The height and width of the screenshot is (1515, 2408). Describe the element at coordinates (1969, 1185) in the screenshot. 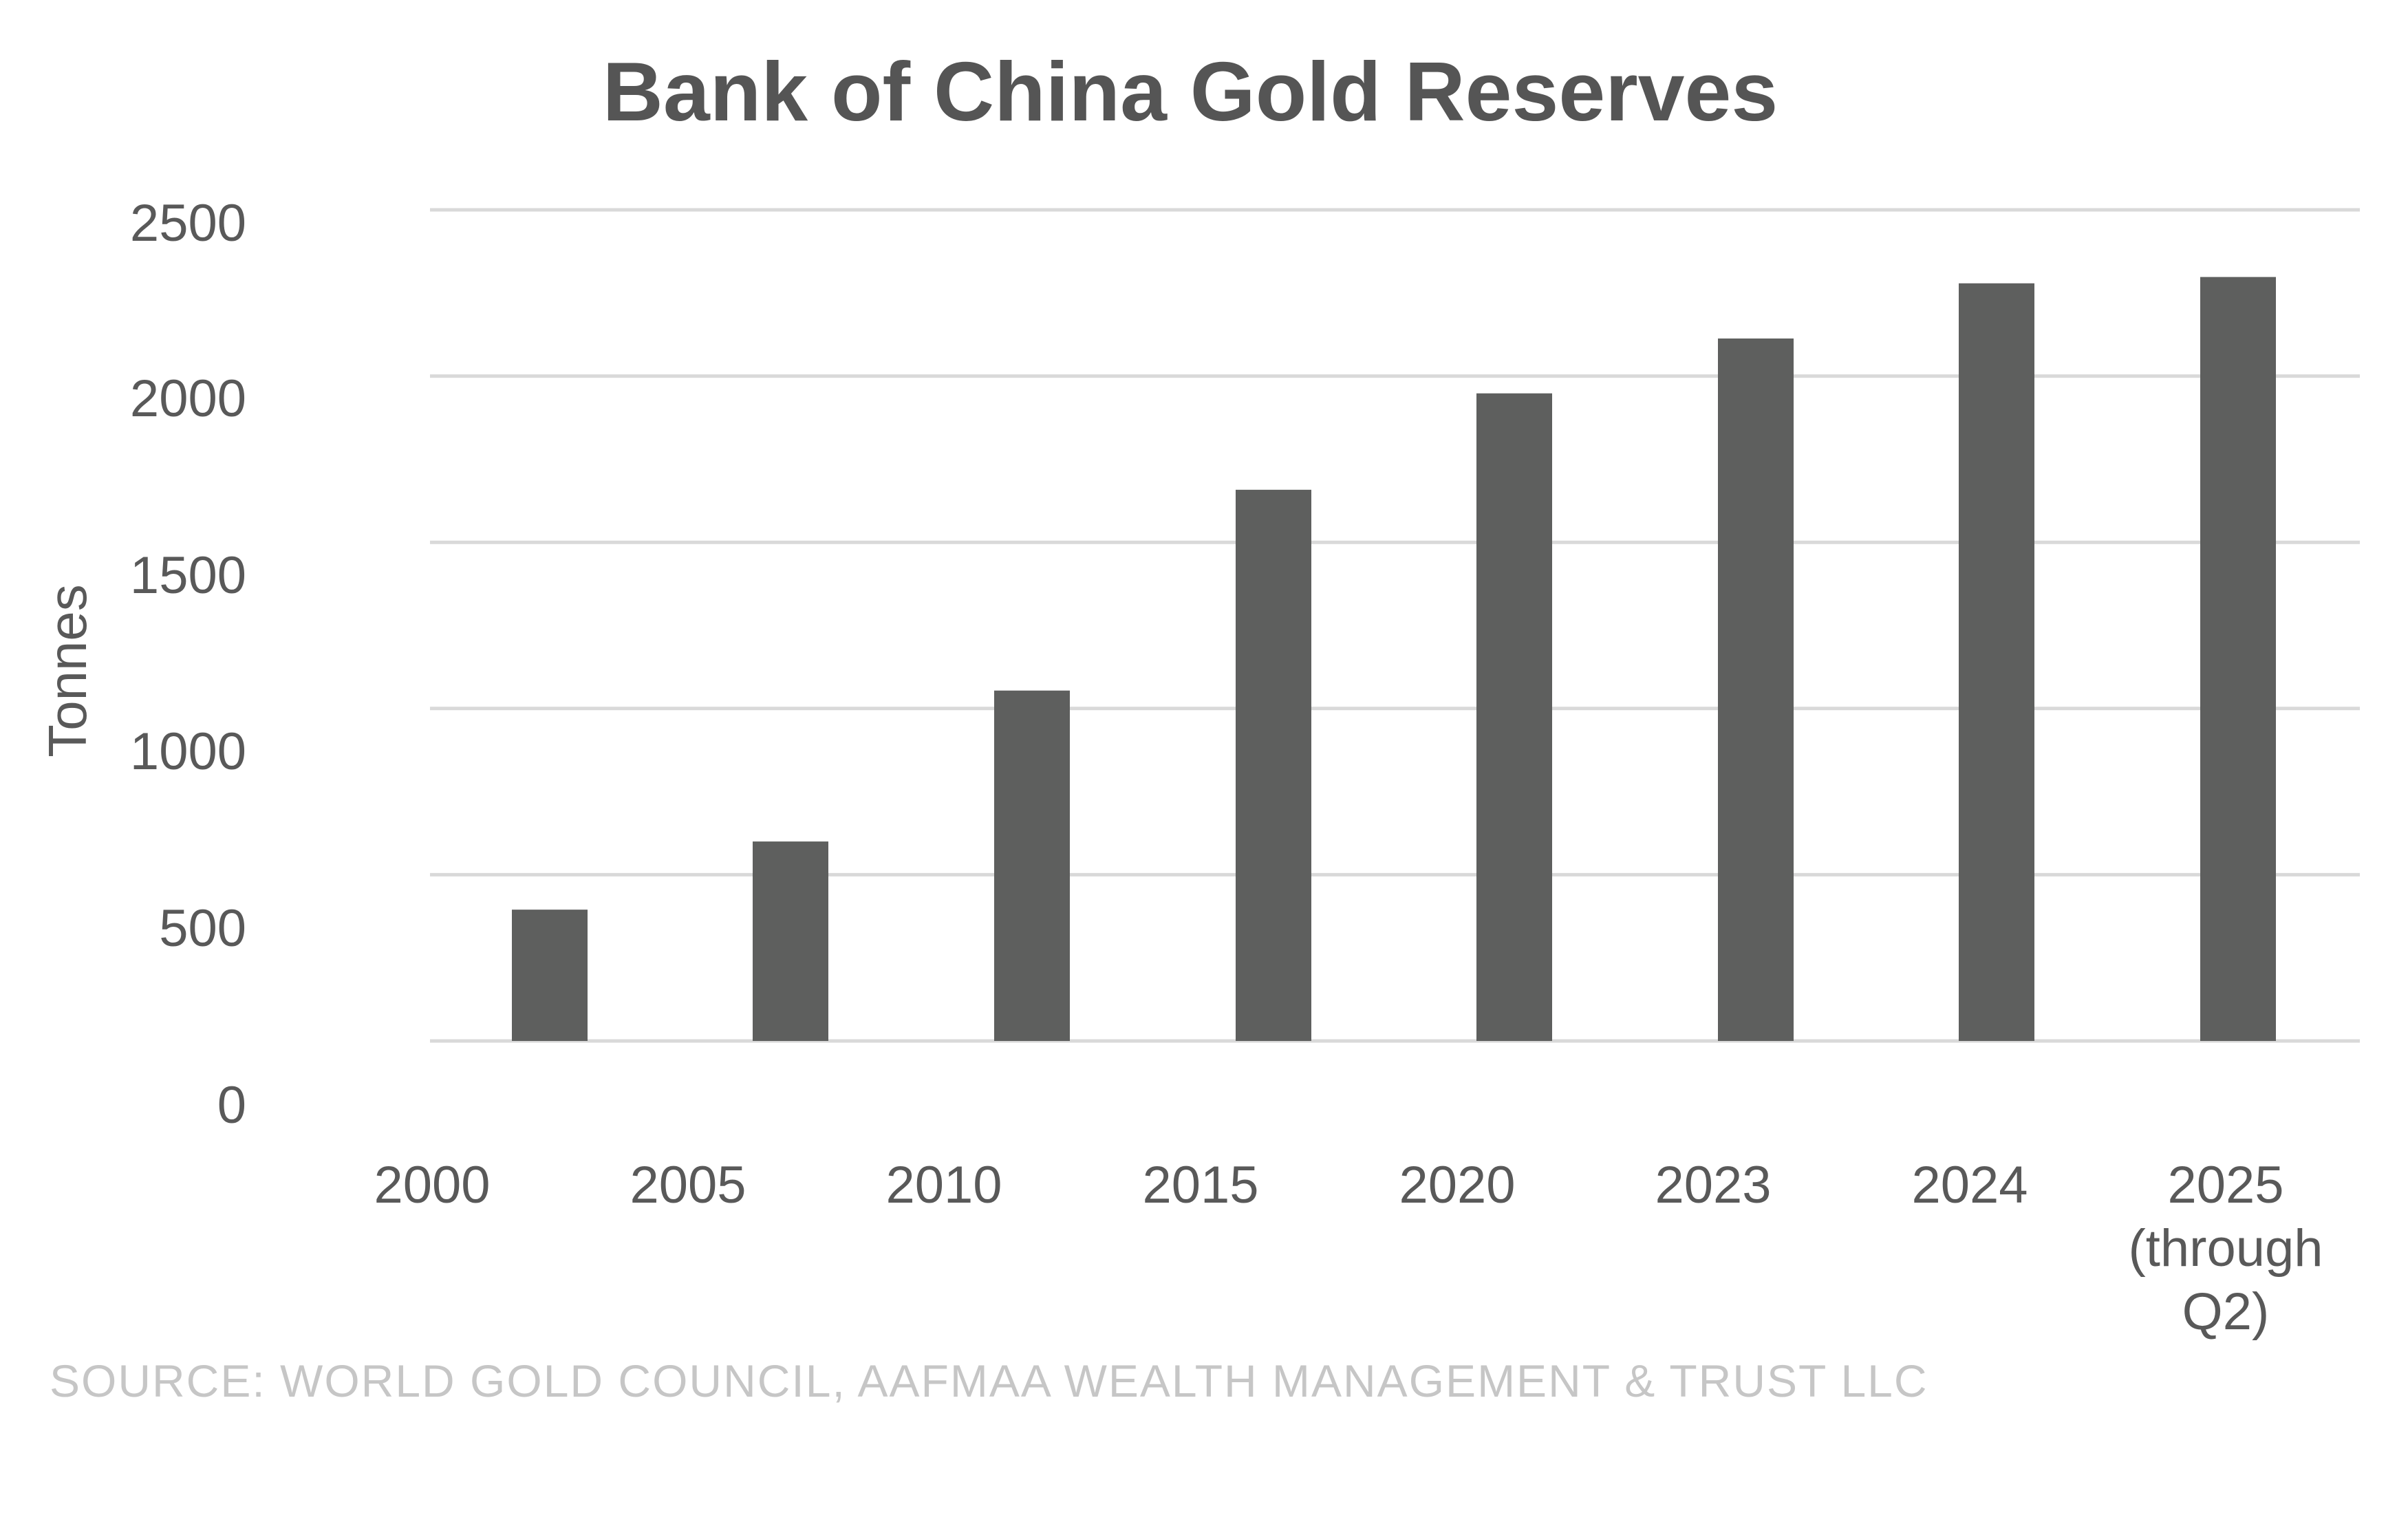

I see `x-tick-label: 2024` at that location.